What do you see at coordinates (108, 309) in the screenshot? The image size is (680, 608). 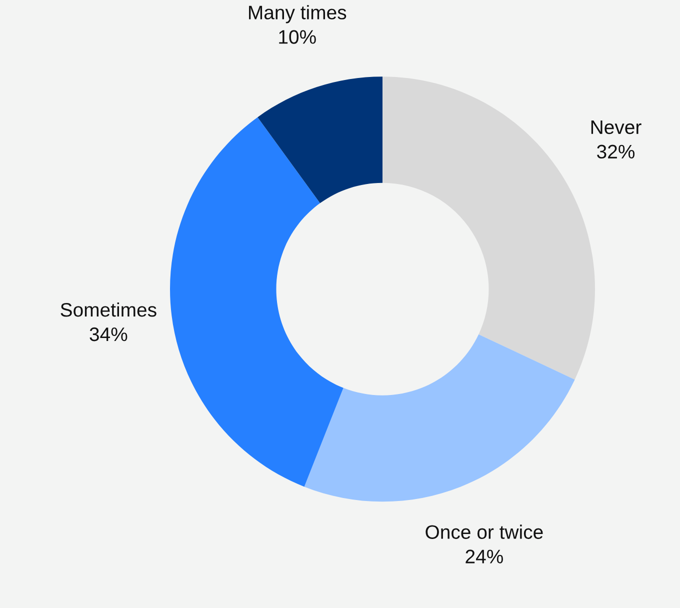 I see `slice-label: Sometimes` at bounding box center [108, 309].